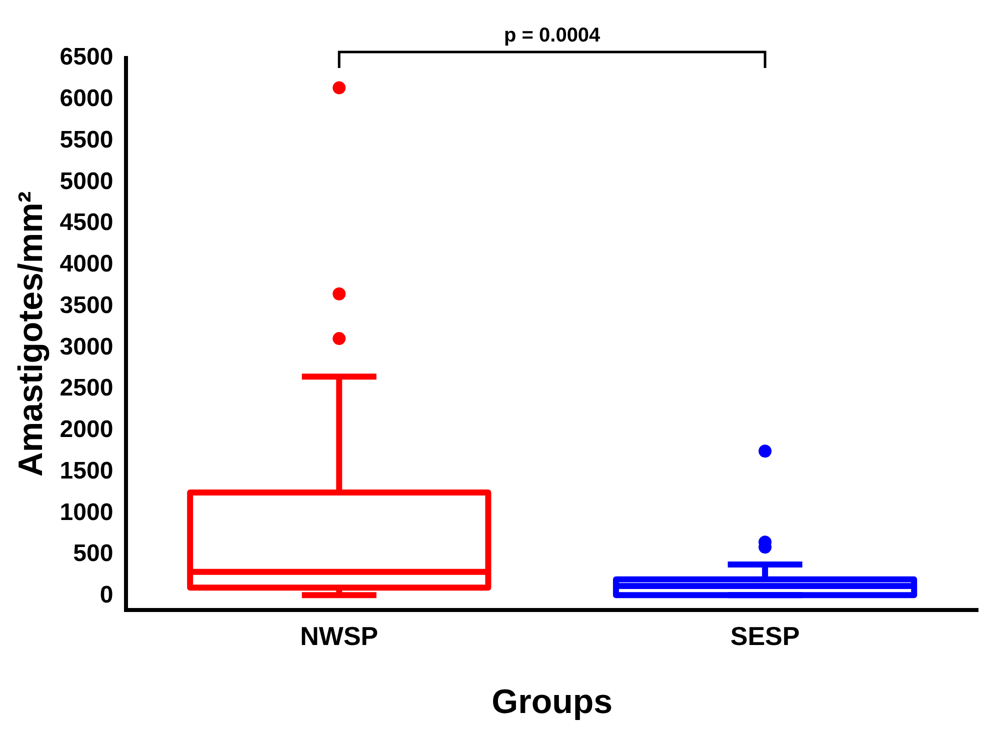 The height and width of the screenshot is (735, 998). Describe the element at coordinates (87, 346) in the screenshot. I see `y-tick-label: 3000` at that location.